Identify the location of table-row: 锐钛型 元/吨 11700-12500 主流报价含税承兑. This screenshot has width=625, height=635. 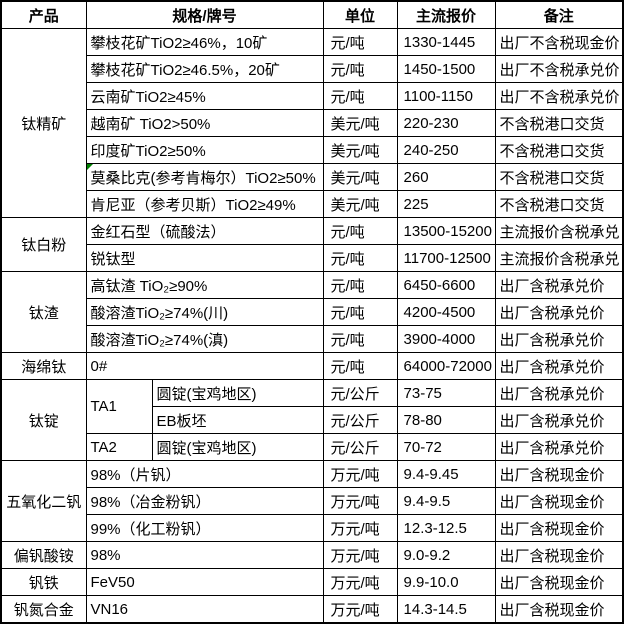
(312, 258).